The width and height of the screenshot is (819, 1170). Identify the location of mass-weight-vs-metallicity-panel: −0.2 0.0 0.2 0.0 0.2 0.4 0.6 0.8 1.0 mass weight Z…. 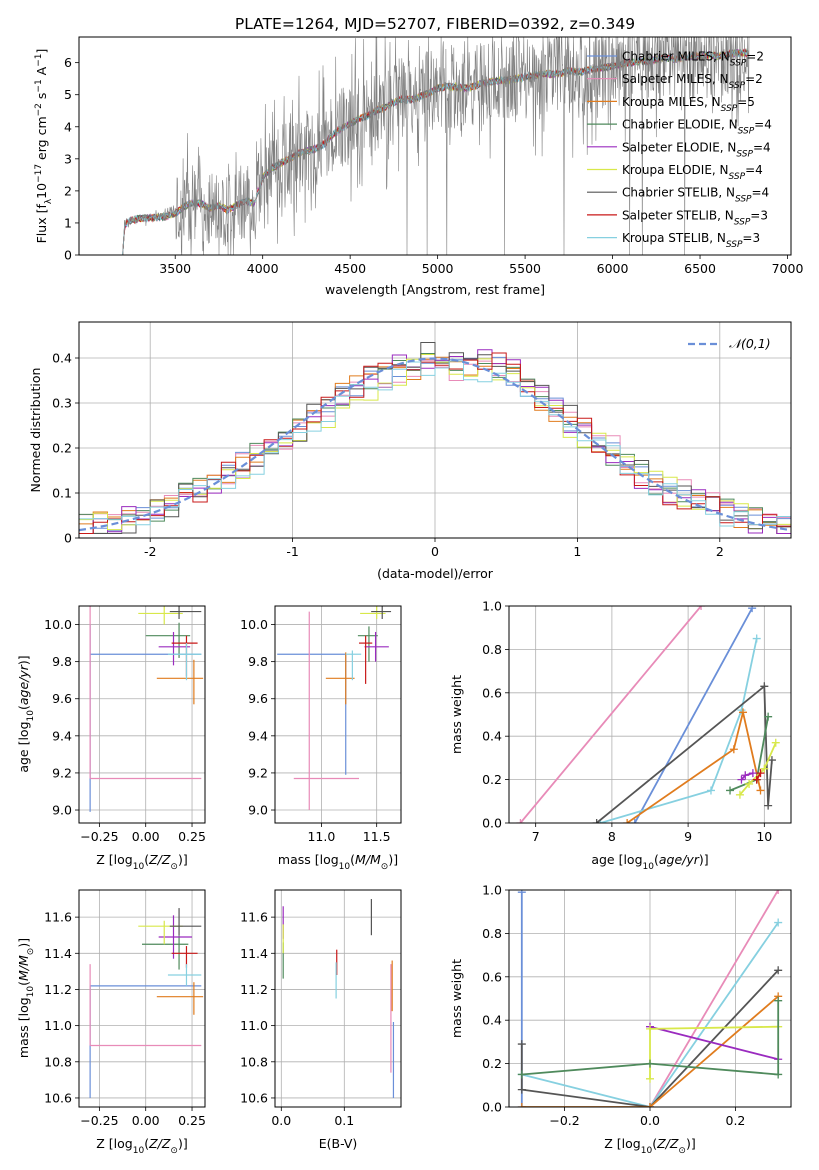
(620, 1019).